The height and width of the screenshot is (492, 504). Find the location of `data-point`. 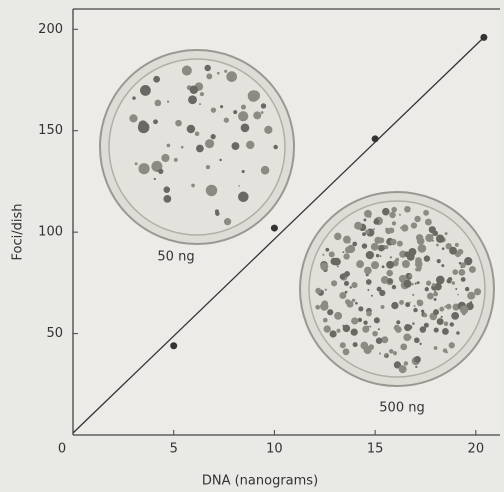

data-point is located at coordinates (484, 37).